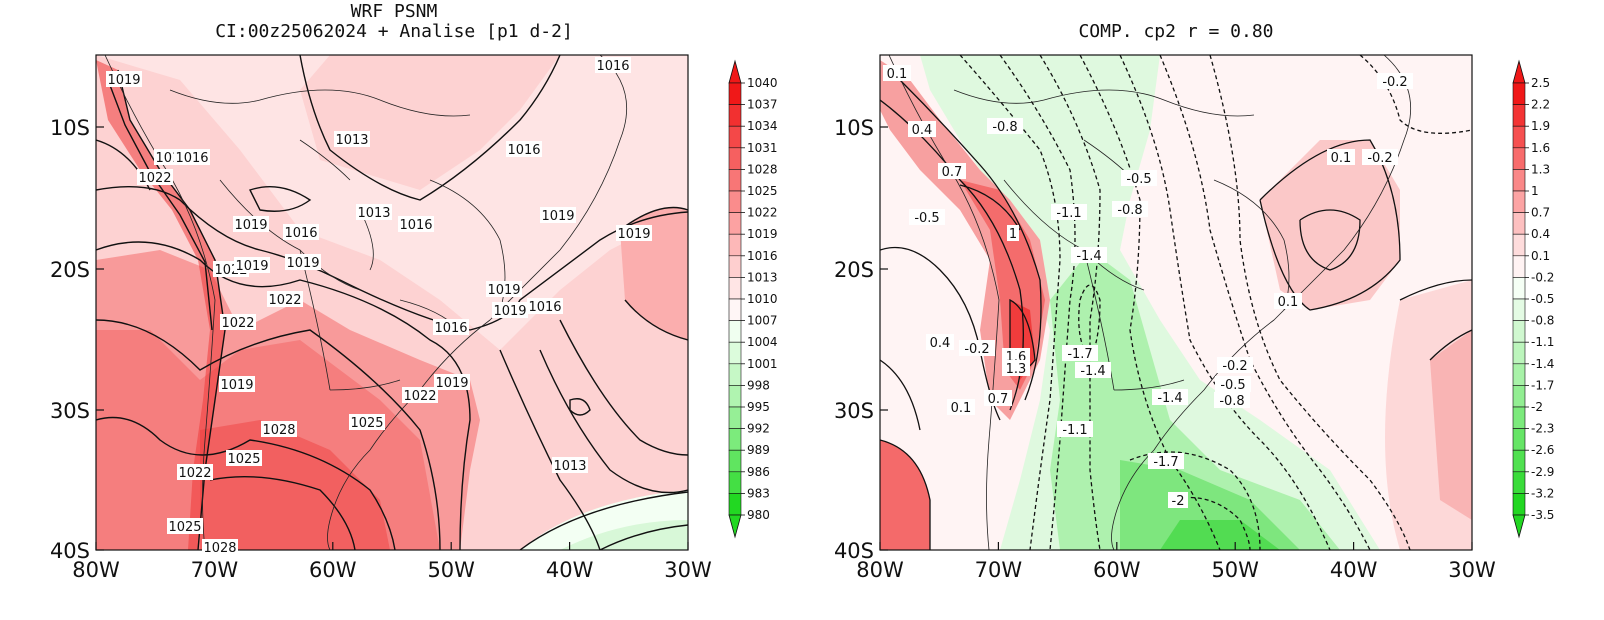 The height and width of the screenshot is (620, 1604). I want to click on left-colorbar-label: 1031, so click(762, 148).